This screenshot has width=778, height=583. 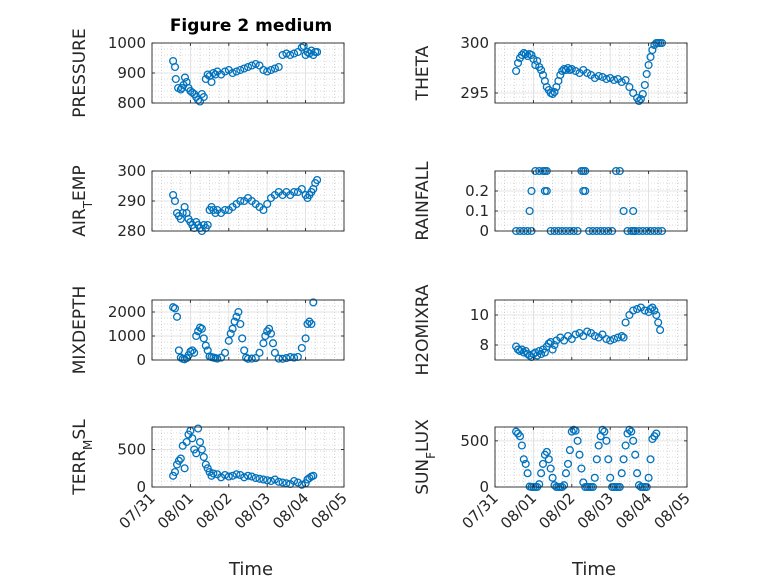 What do you see at coordinates (88, 445) in the screenshot?
I see `y-axis-label-subscript: M` at bounding box center [88, 445].